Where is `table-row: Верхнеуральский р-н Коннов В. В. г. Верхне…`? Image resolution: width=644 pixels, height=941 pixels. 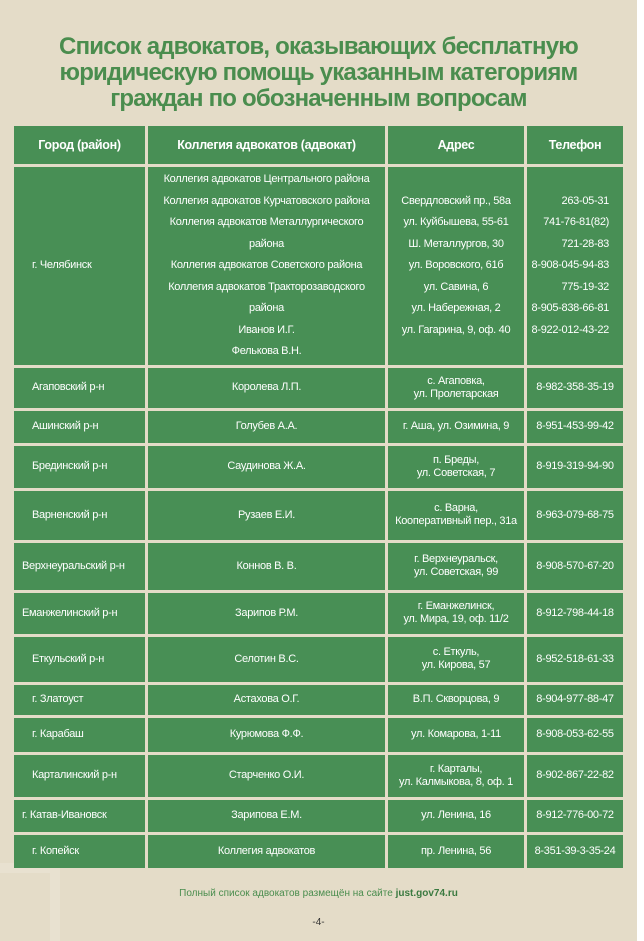 table-row: Верхнеуральский р-н Коннов В. В. г. Верхне… is located at coordinates (318, 566).